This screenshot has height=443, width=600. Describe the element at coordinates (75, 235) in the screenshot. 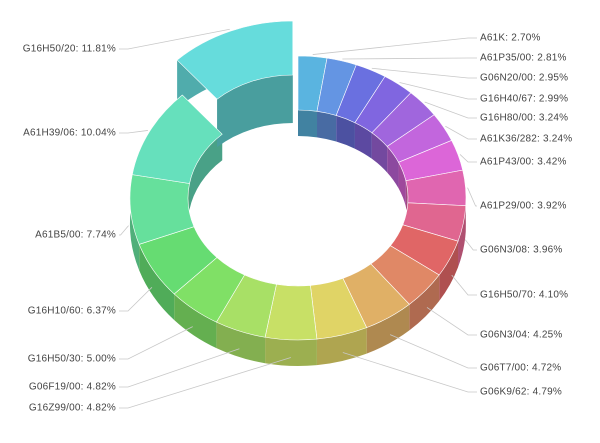

I see `data-label: A61B5/00: 7.74%` at that location.